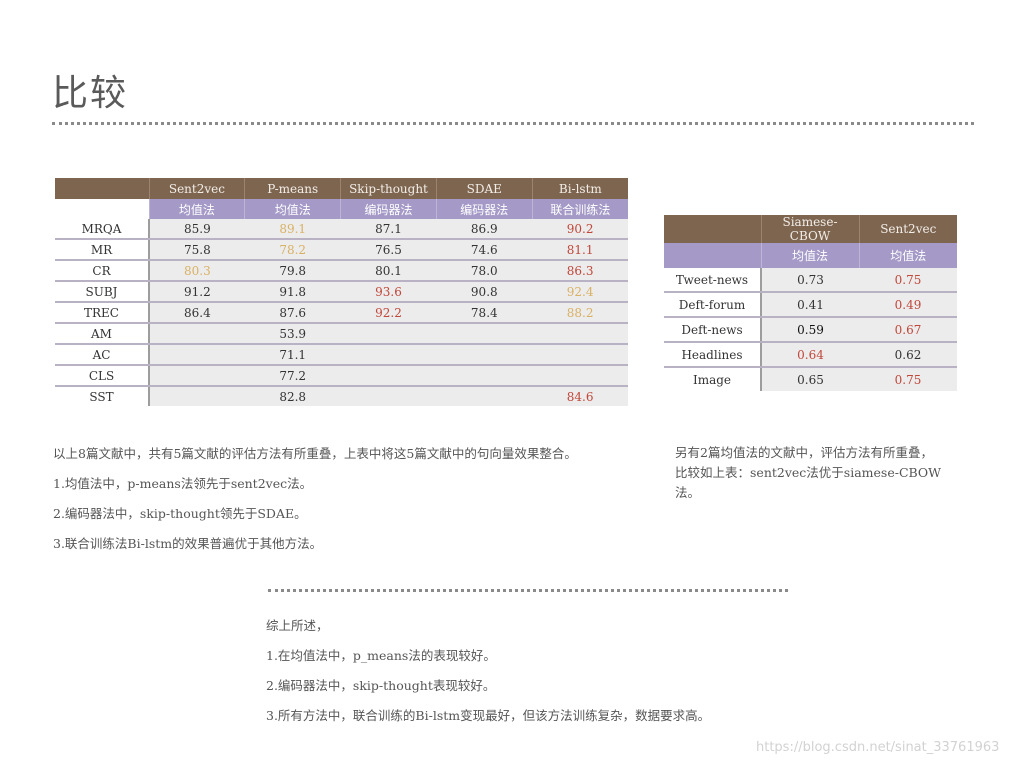 Image resolution: width=1024 pixels, height=768 pixels. Describe the element at coordinates (580, 271) in the screenshot. I see `table-cell: 86.3` at that location.